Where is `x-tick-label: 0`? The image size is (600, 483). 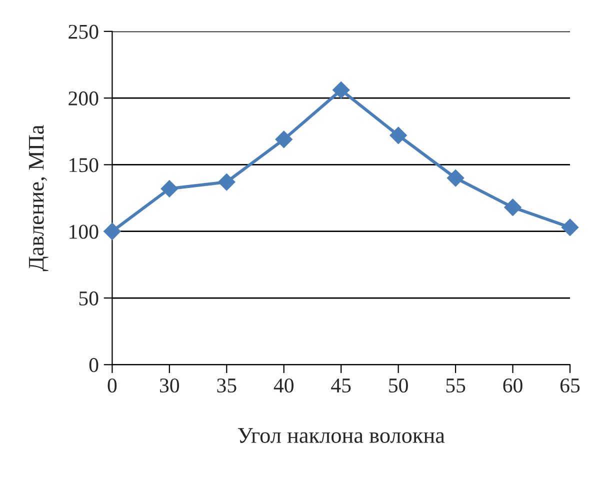
x-tick-label: 0 is located at coordinates (112, 385).